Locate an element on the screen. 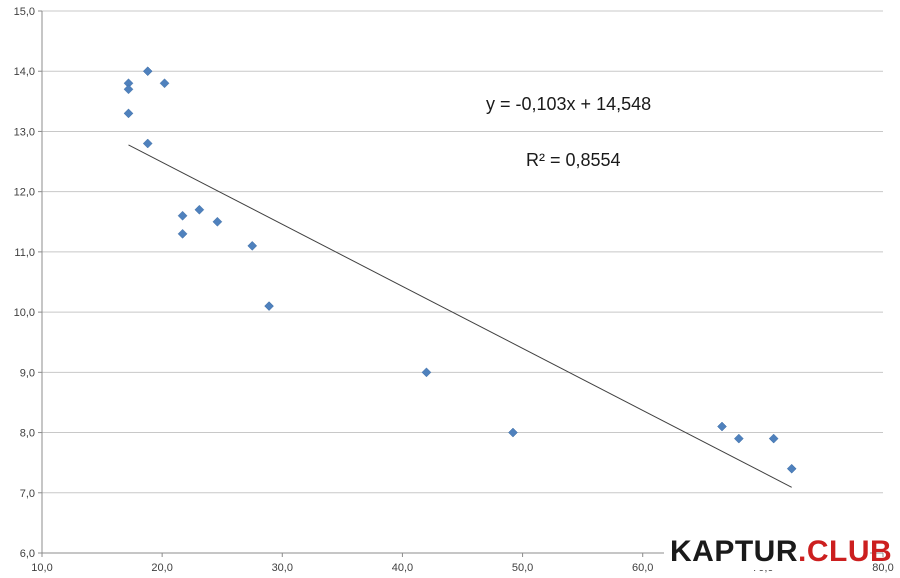 This screenshot has width=900, height=578. x-tick-labels: 10,020,030,040,050,060,070,080,0 is located at coordinates (462, 568).